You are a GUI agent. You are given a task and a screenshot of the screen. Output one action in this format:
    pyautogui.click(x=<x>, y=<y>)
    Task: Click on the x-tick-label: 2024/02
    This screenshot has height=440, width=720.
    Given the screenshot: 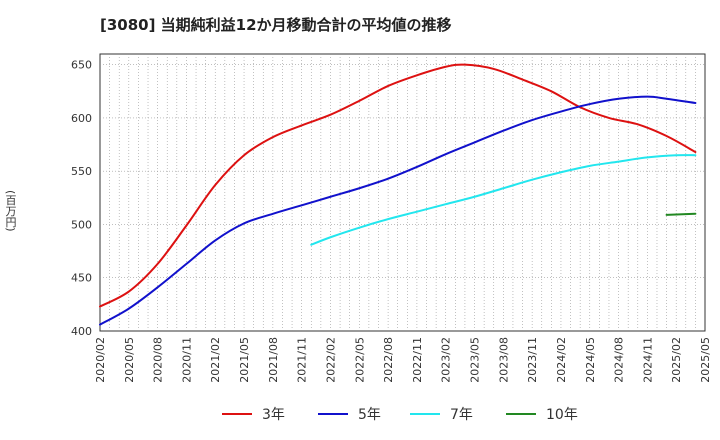 What is the action you would take?
    pyautogui.click(x=561, y=360)
    